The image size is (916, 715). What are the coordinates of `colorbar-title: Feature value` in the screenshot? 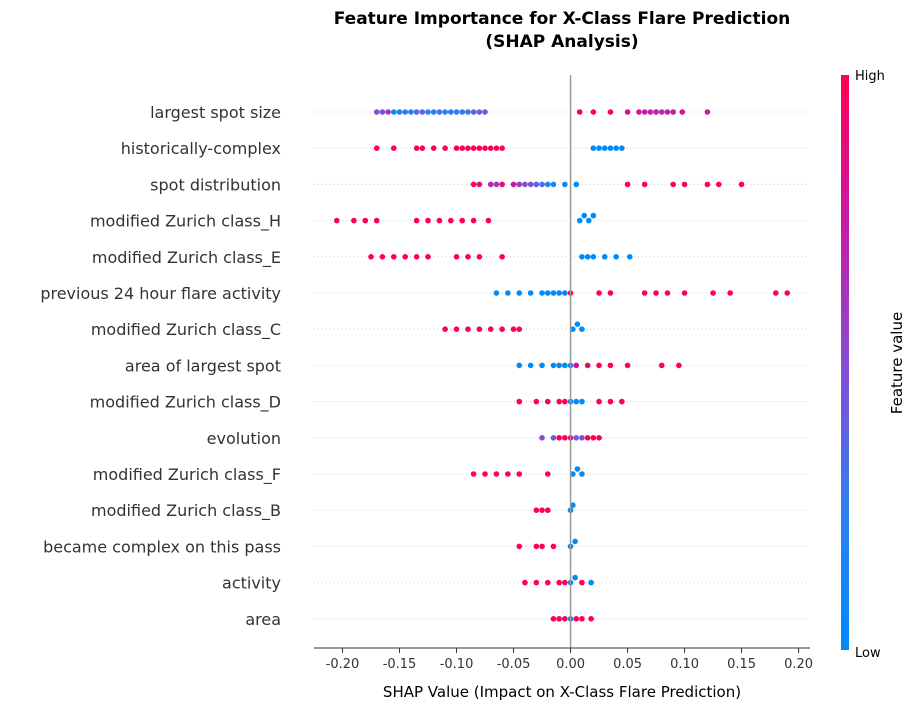 It's located at (897, 363).